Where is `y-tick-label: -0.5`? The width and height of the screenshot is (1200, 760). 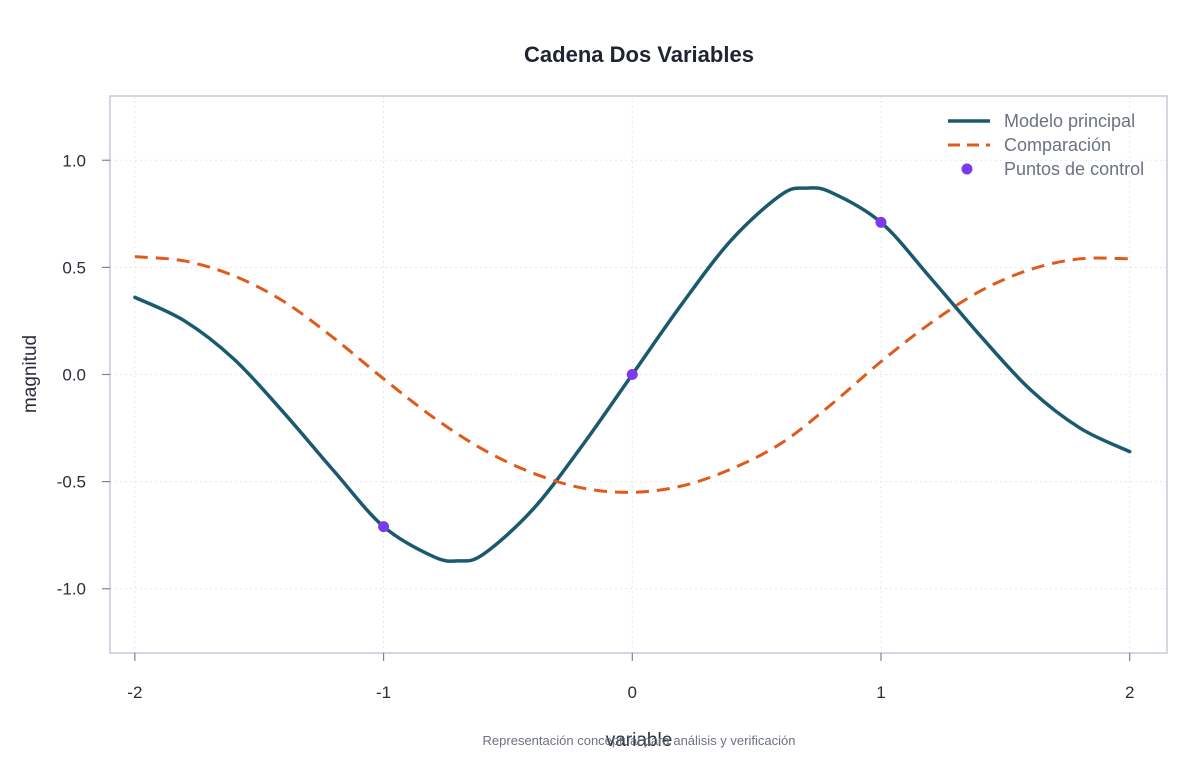
y-tick-label: -0.5 is located at coordinates (71, 482).